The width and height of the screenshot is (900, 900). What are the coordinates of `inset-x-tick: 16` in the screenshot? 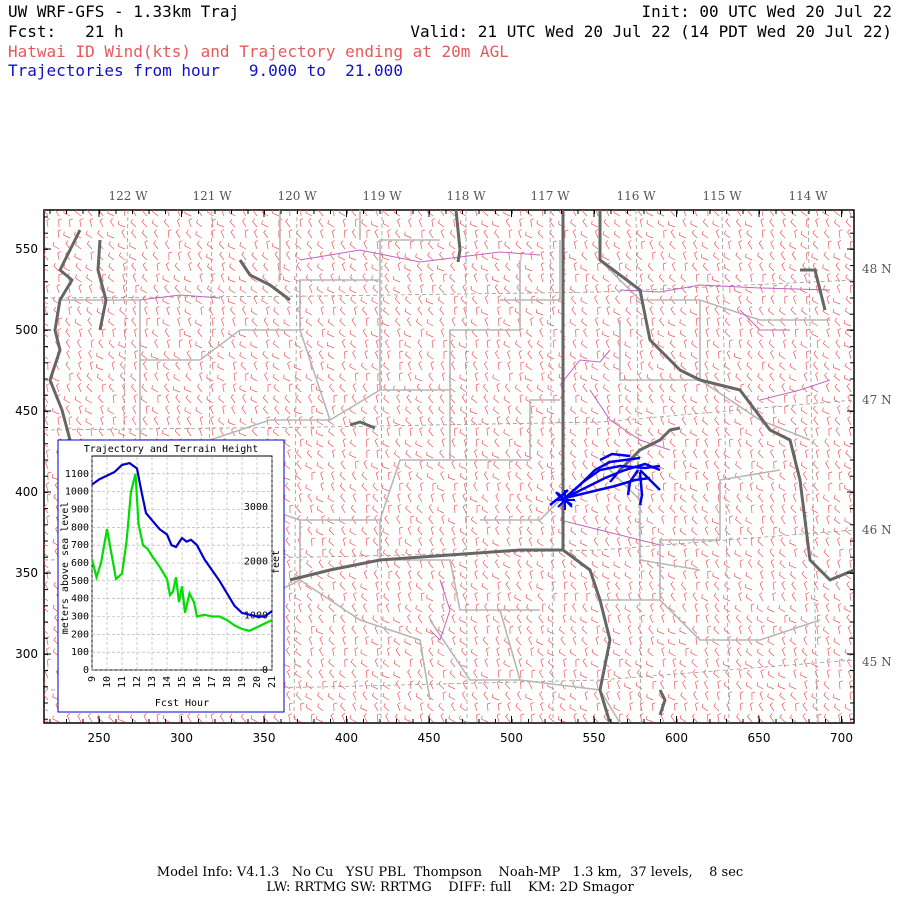 It's located at (197, 682).